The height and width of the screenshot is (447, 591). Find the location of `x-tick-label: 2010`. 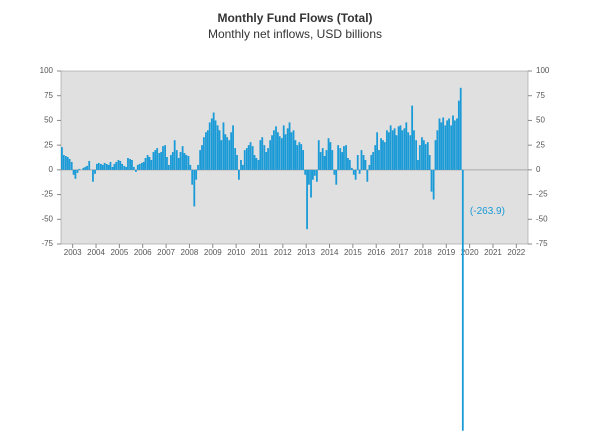

x-tick-label: 2010 is located at coordinates (236, 252).